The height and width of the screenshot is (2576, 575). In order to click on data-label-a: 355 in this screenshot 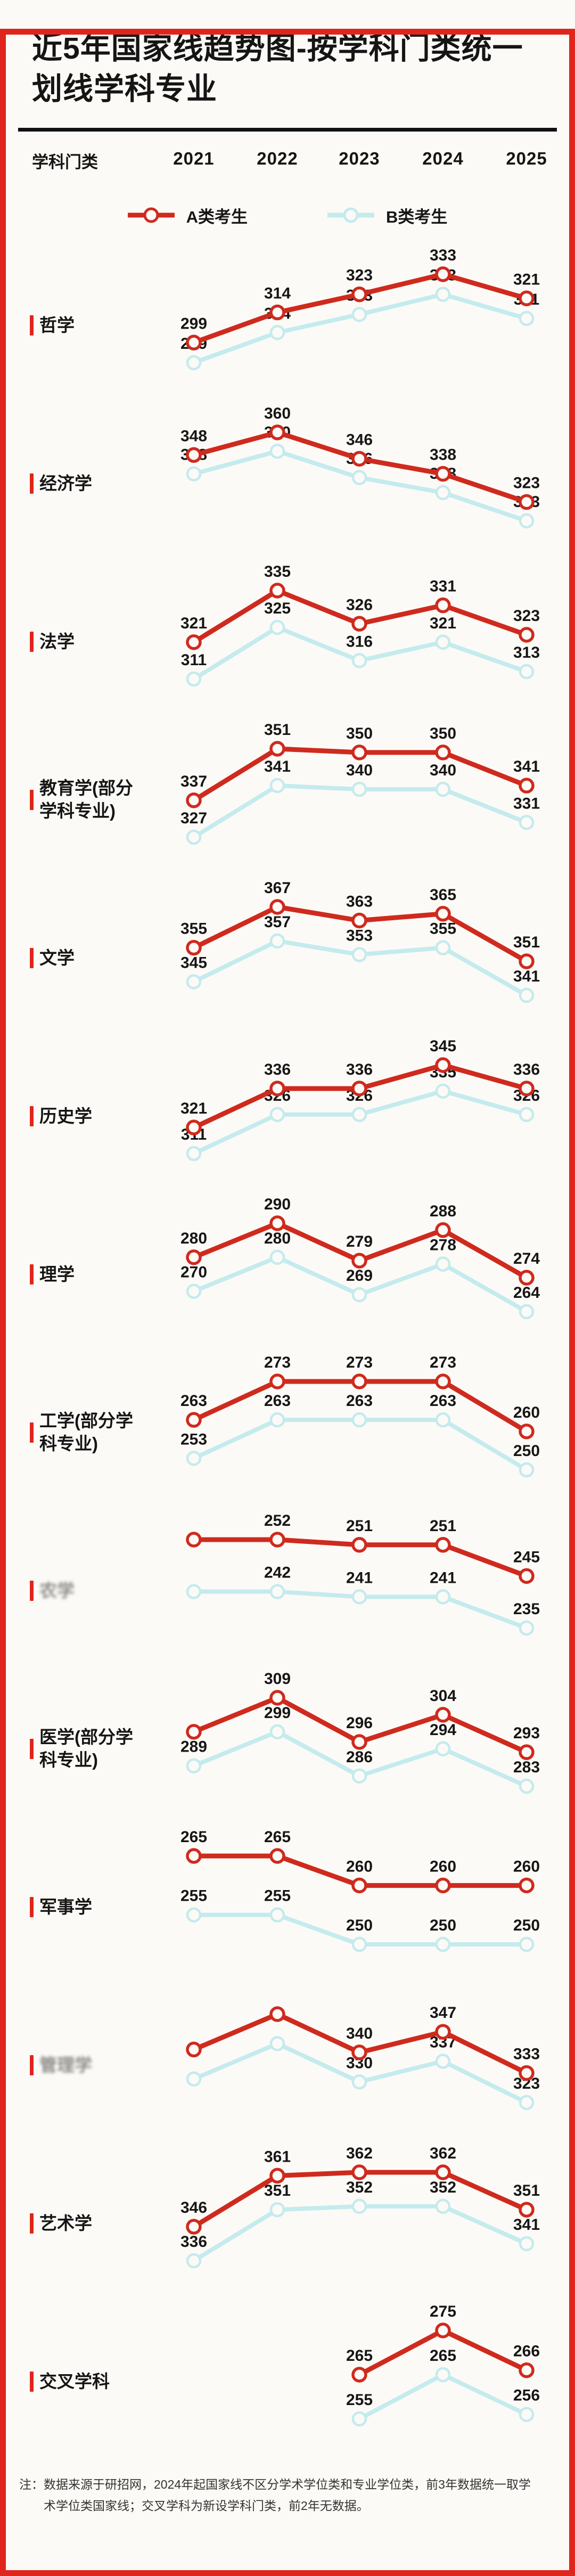, I will do `click(194, 928)`.